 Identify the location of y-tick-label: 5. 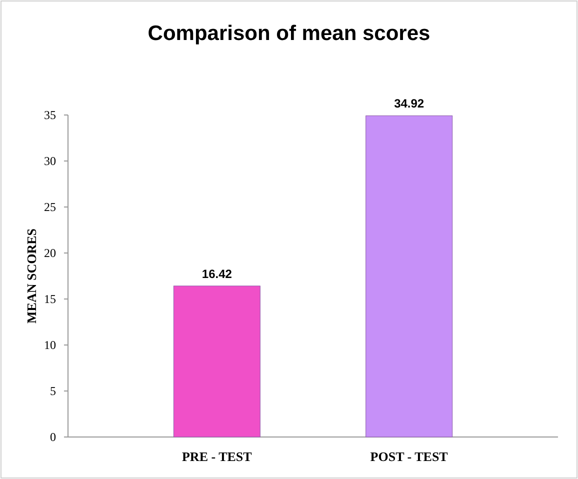
(53, 391).